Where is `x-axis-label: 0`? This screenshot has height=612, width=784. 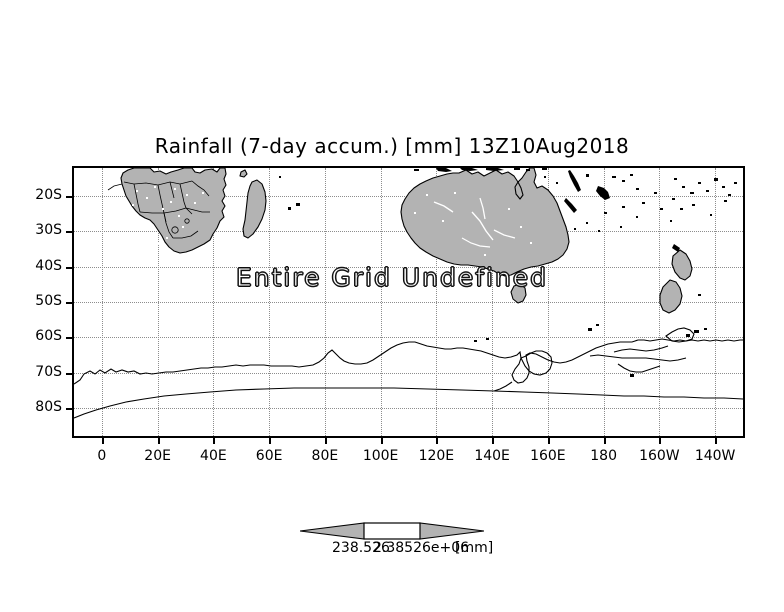 x-axis-label: 0 is located at coordinates (102, 456).